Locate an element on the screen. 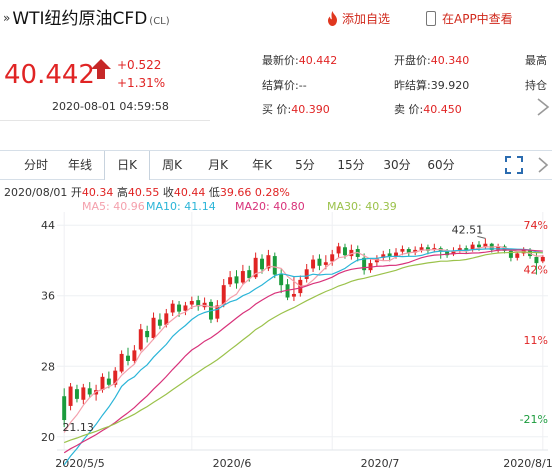  legend-close: 40.44 is located at coordinates (189, 192).